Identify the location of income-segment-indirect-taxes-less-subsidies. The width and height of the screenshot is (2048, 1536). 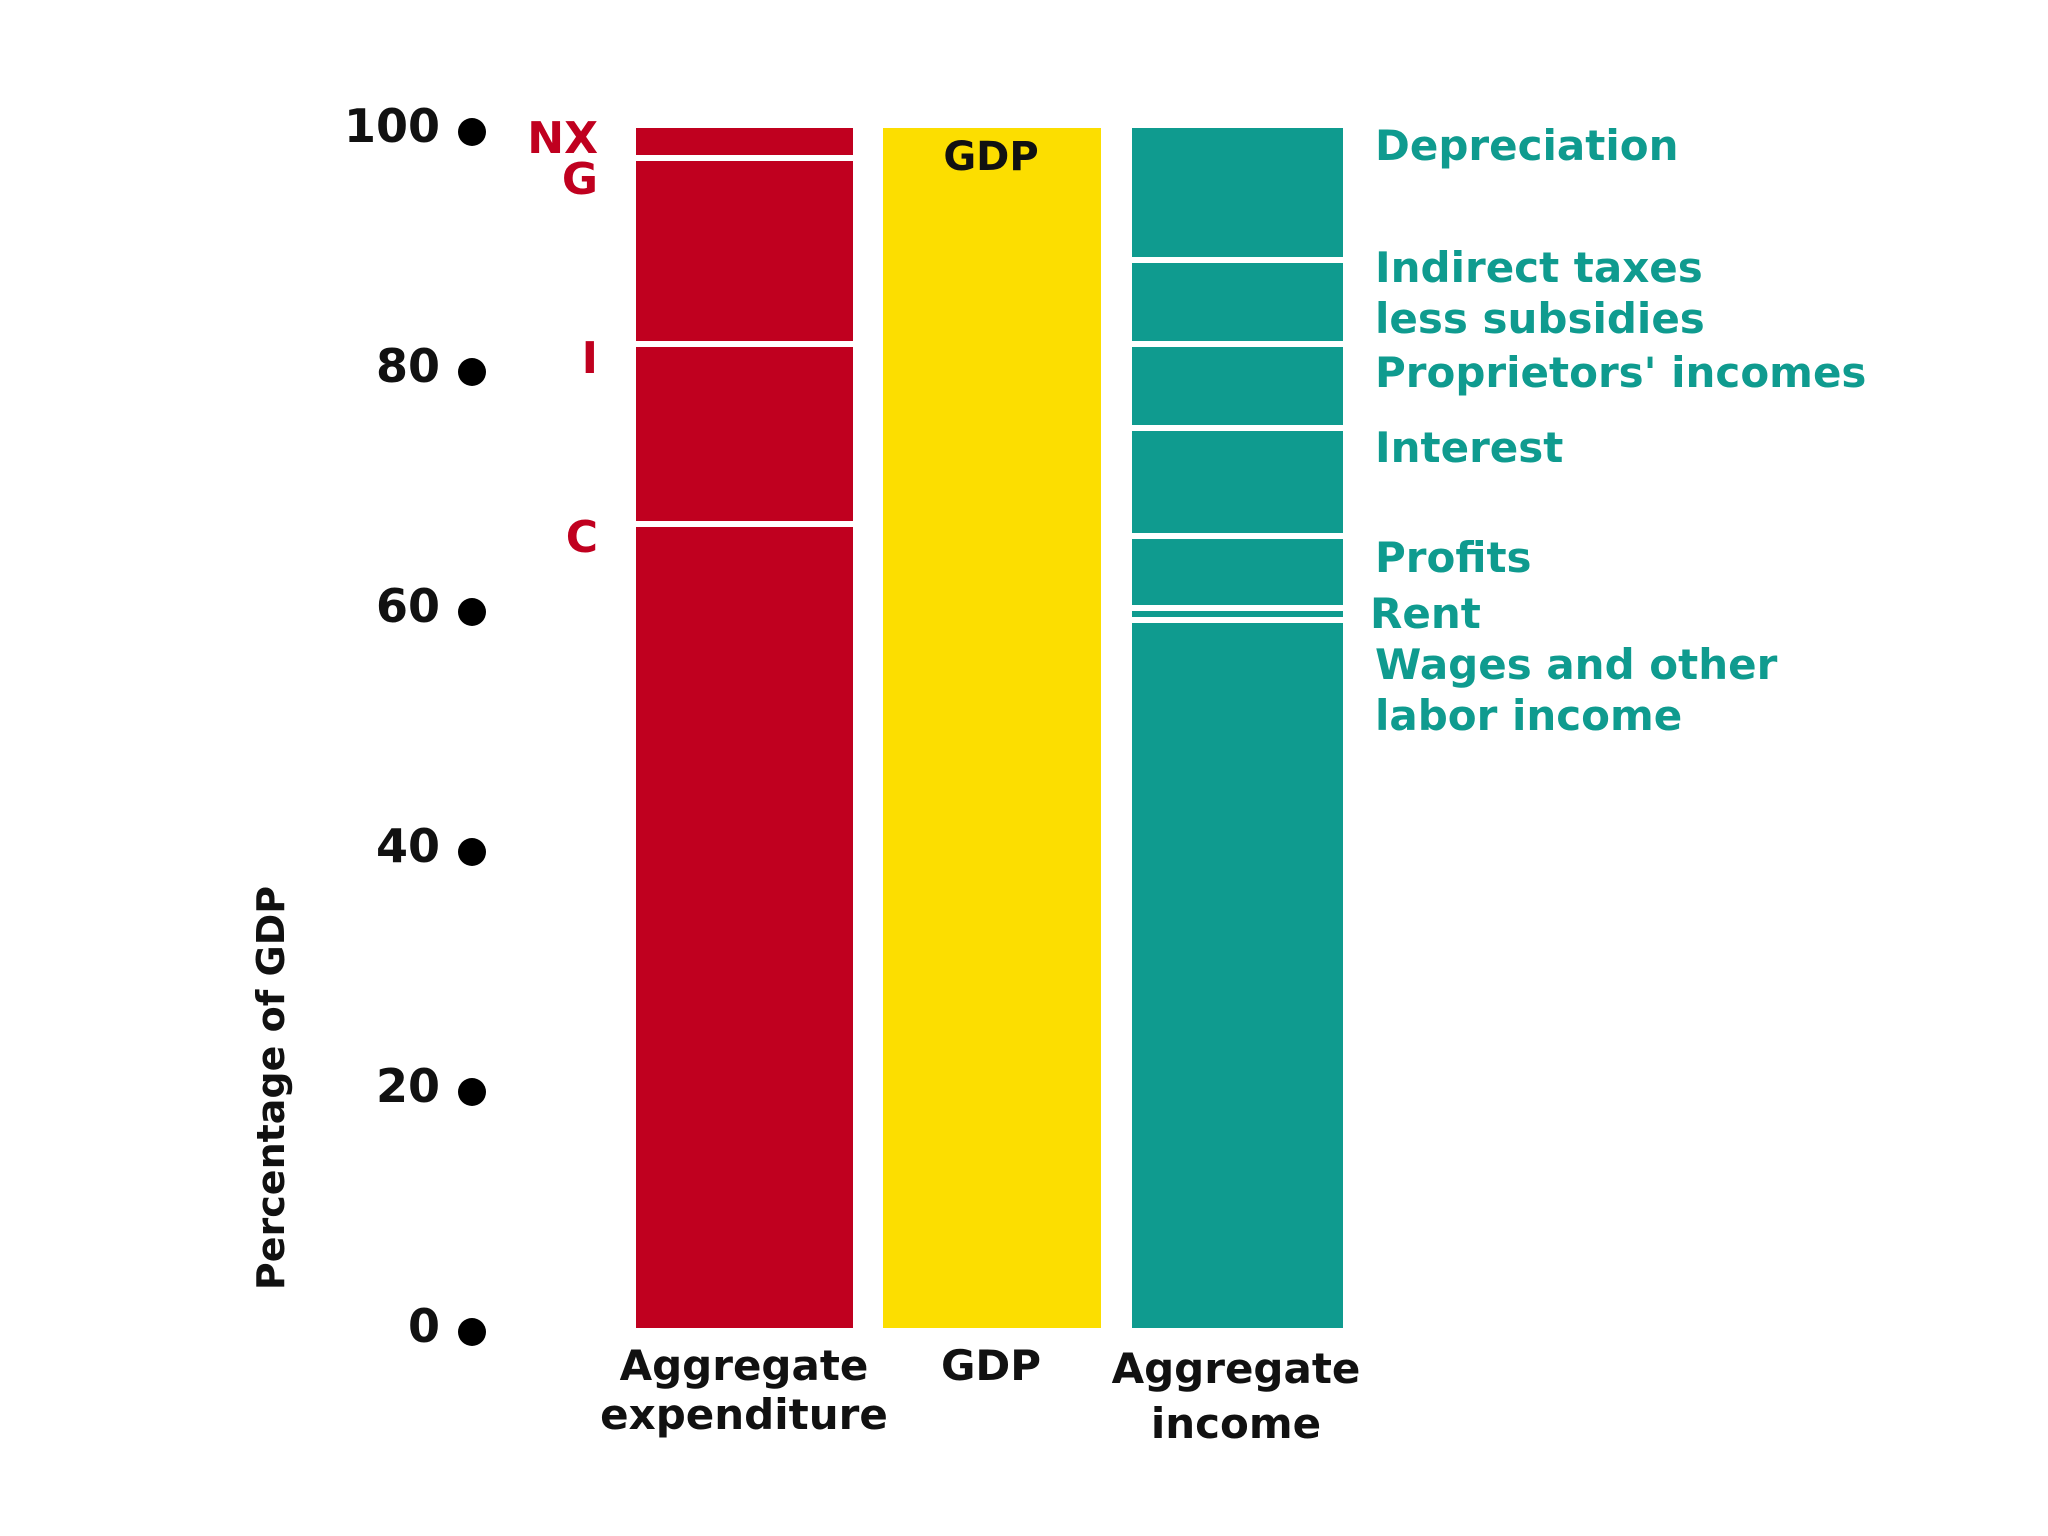
(1237, 302).